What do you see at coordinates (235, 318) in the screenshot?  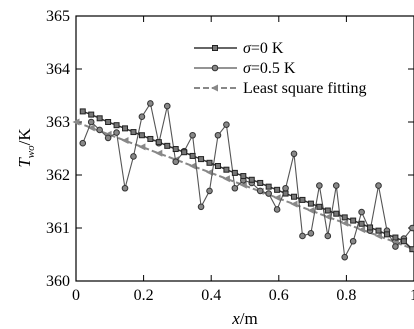 I see `x-axis-var: x` at bounding box center [235, 318].